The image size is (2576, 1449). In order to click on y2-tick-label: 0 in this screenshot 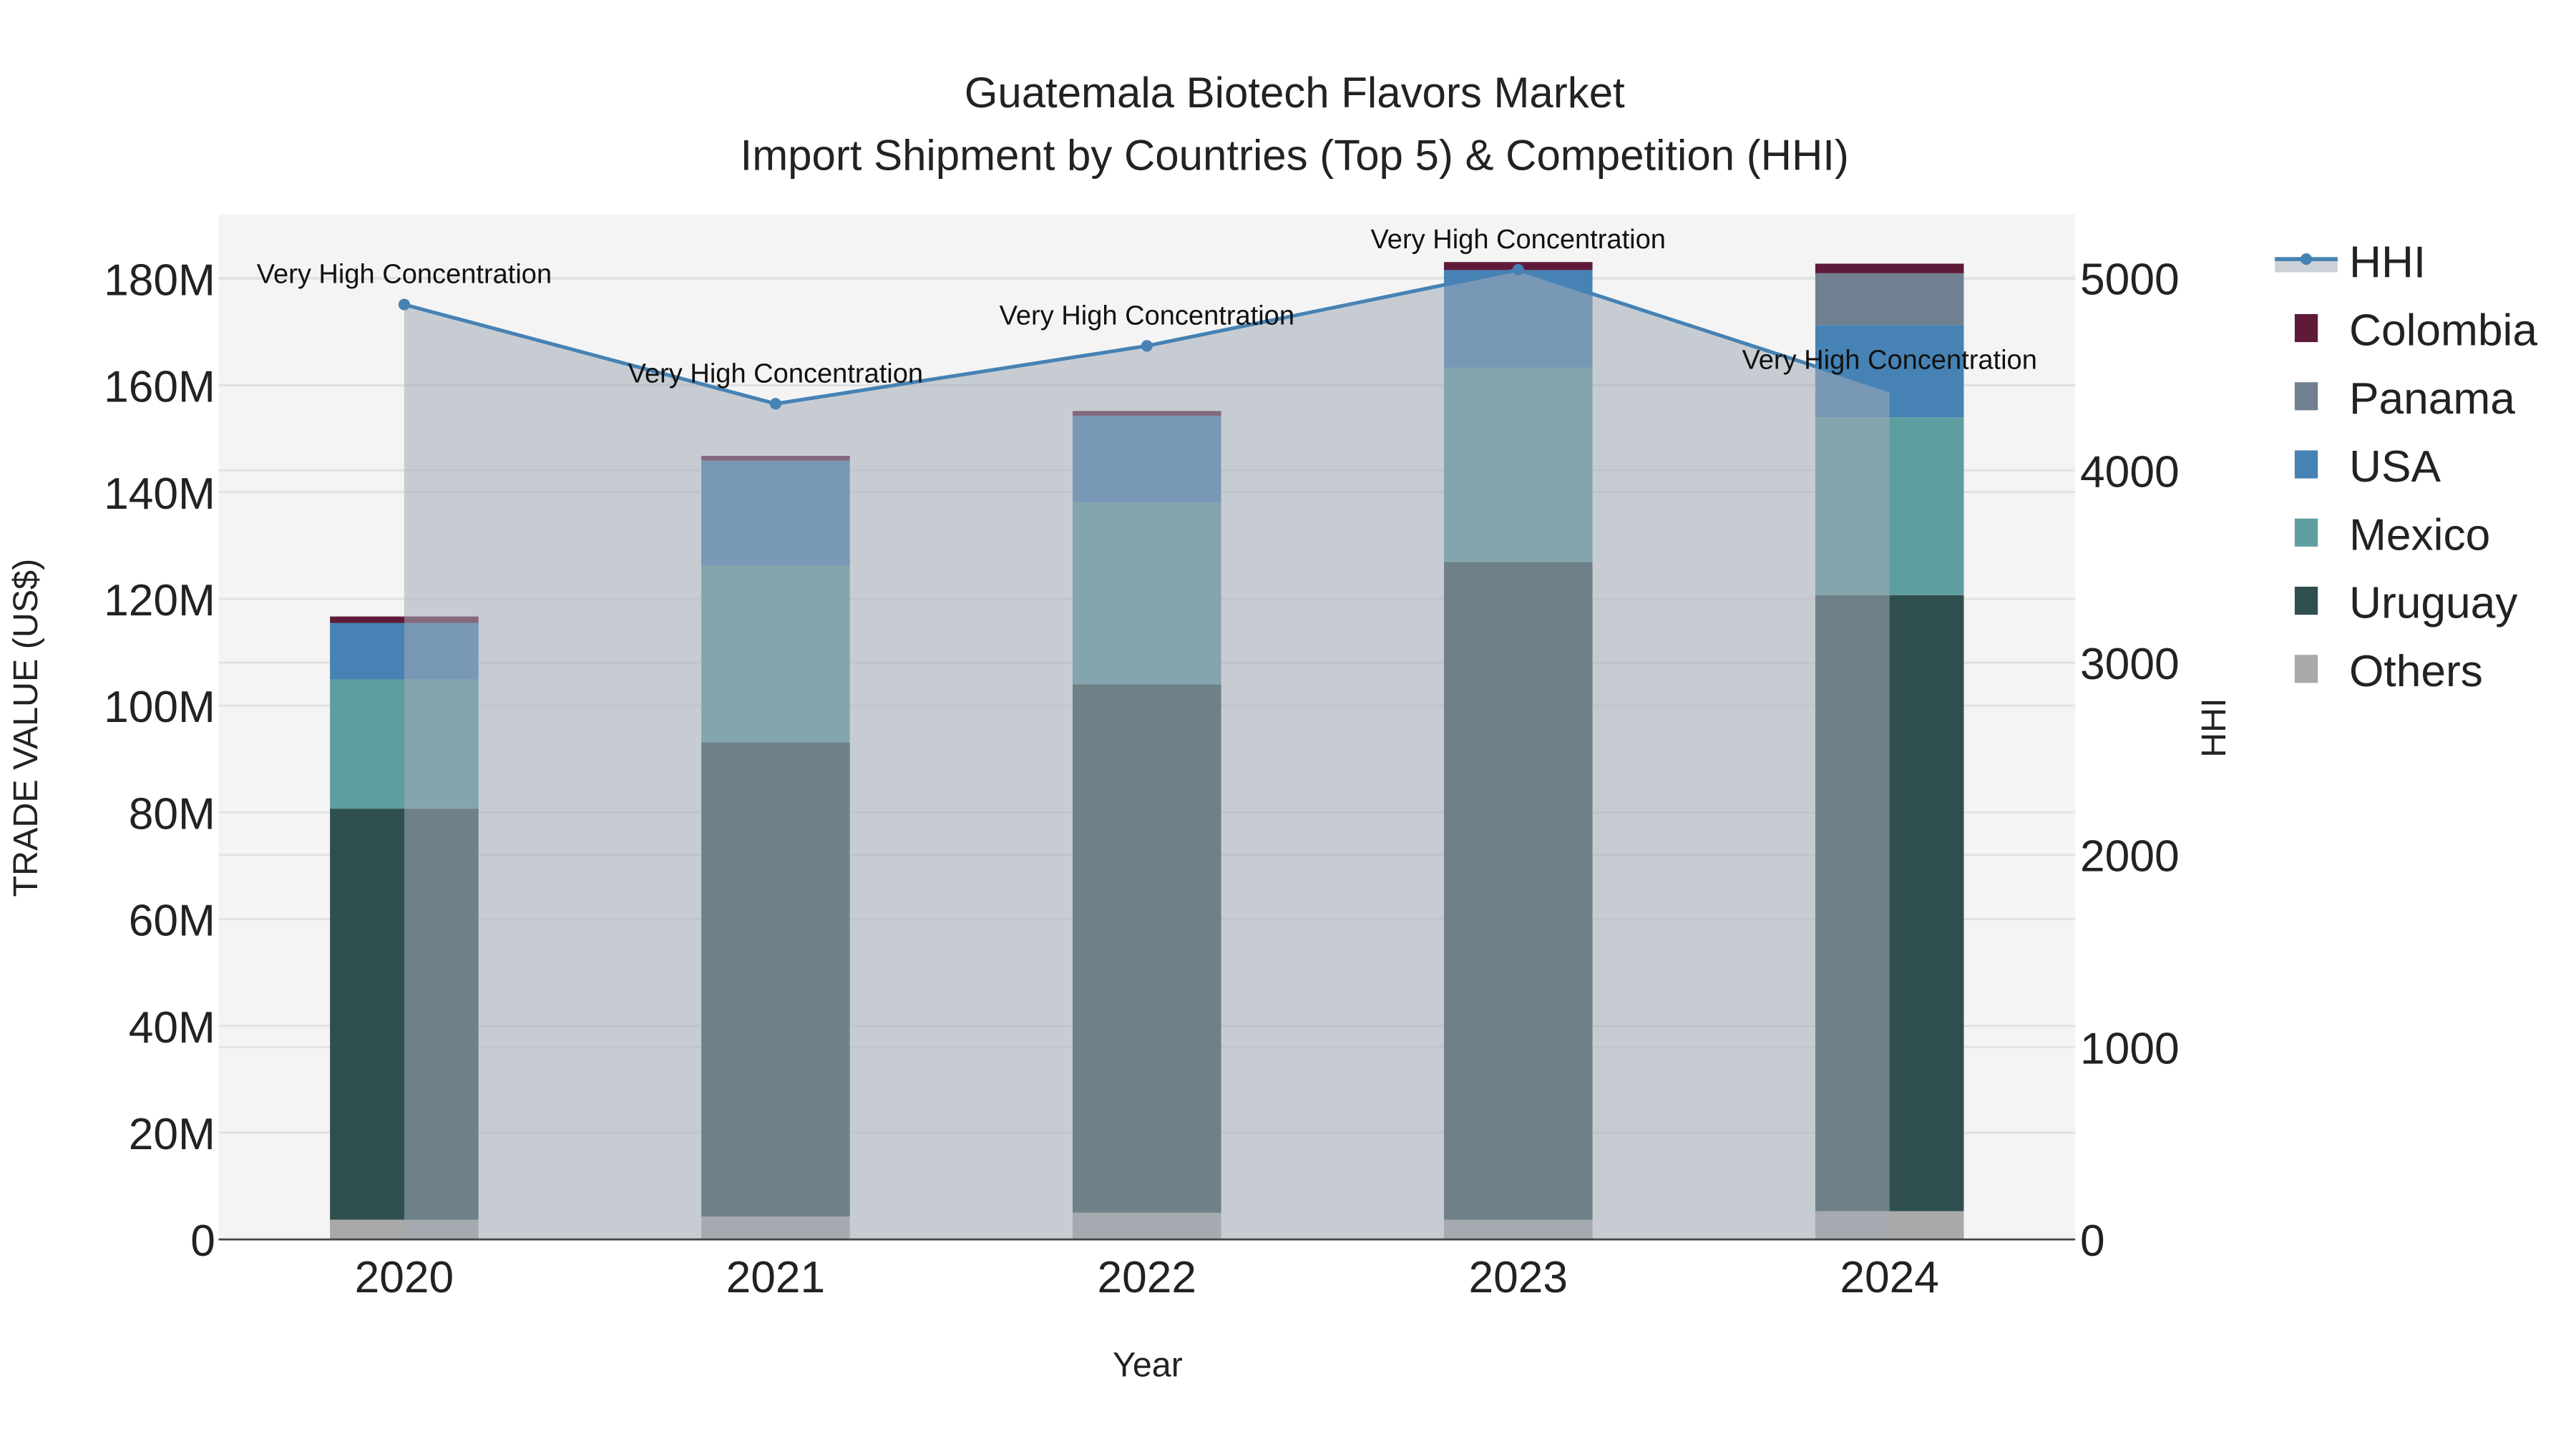, I will do `click(2092, 1241)`.